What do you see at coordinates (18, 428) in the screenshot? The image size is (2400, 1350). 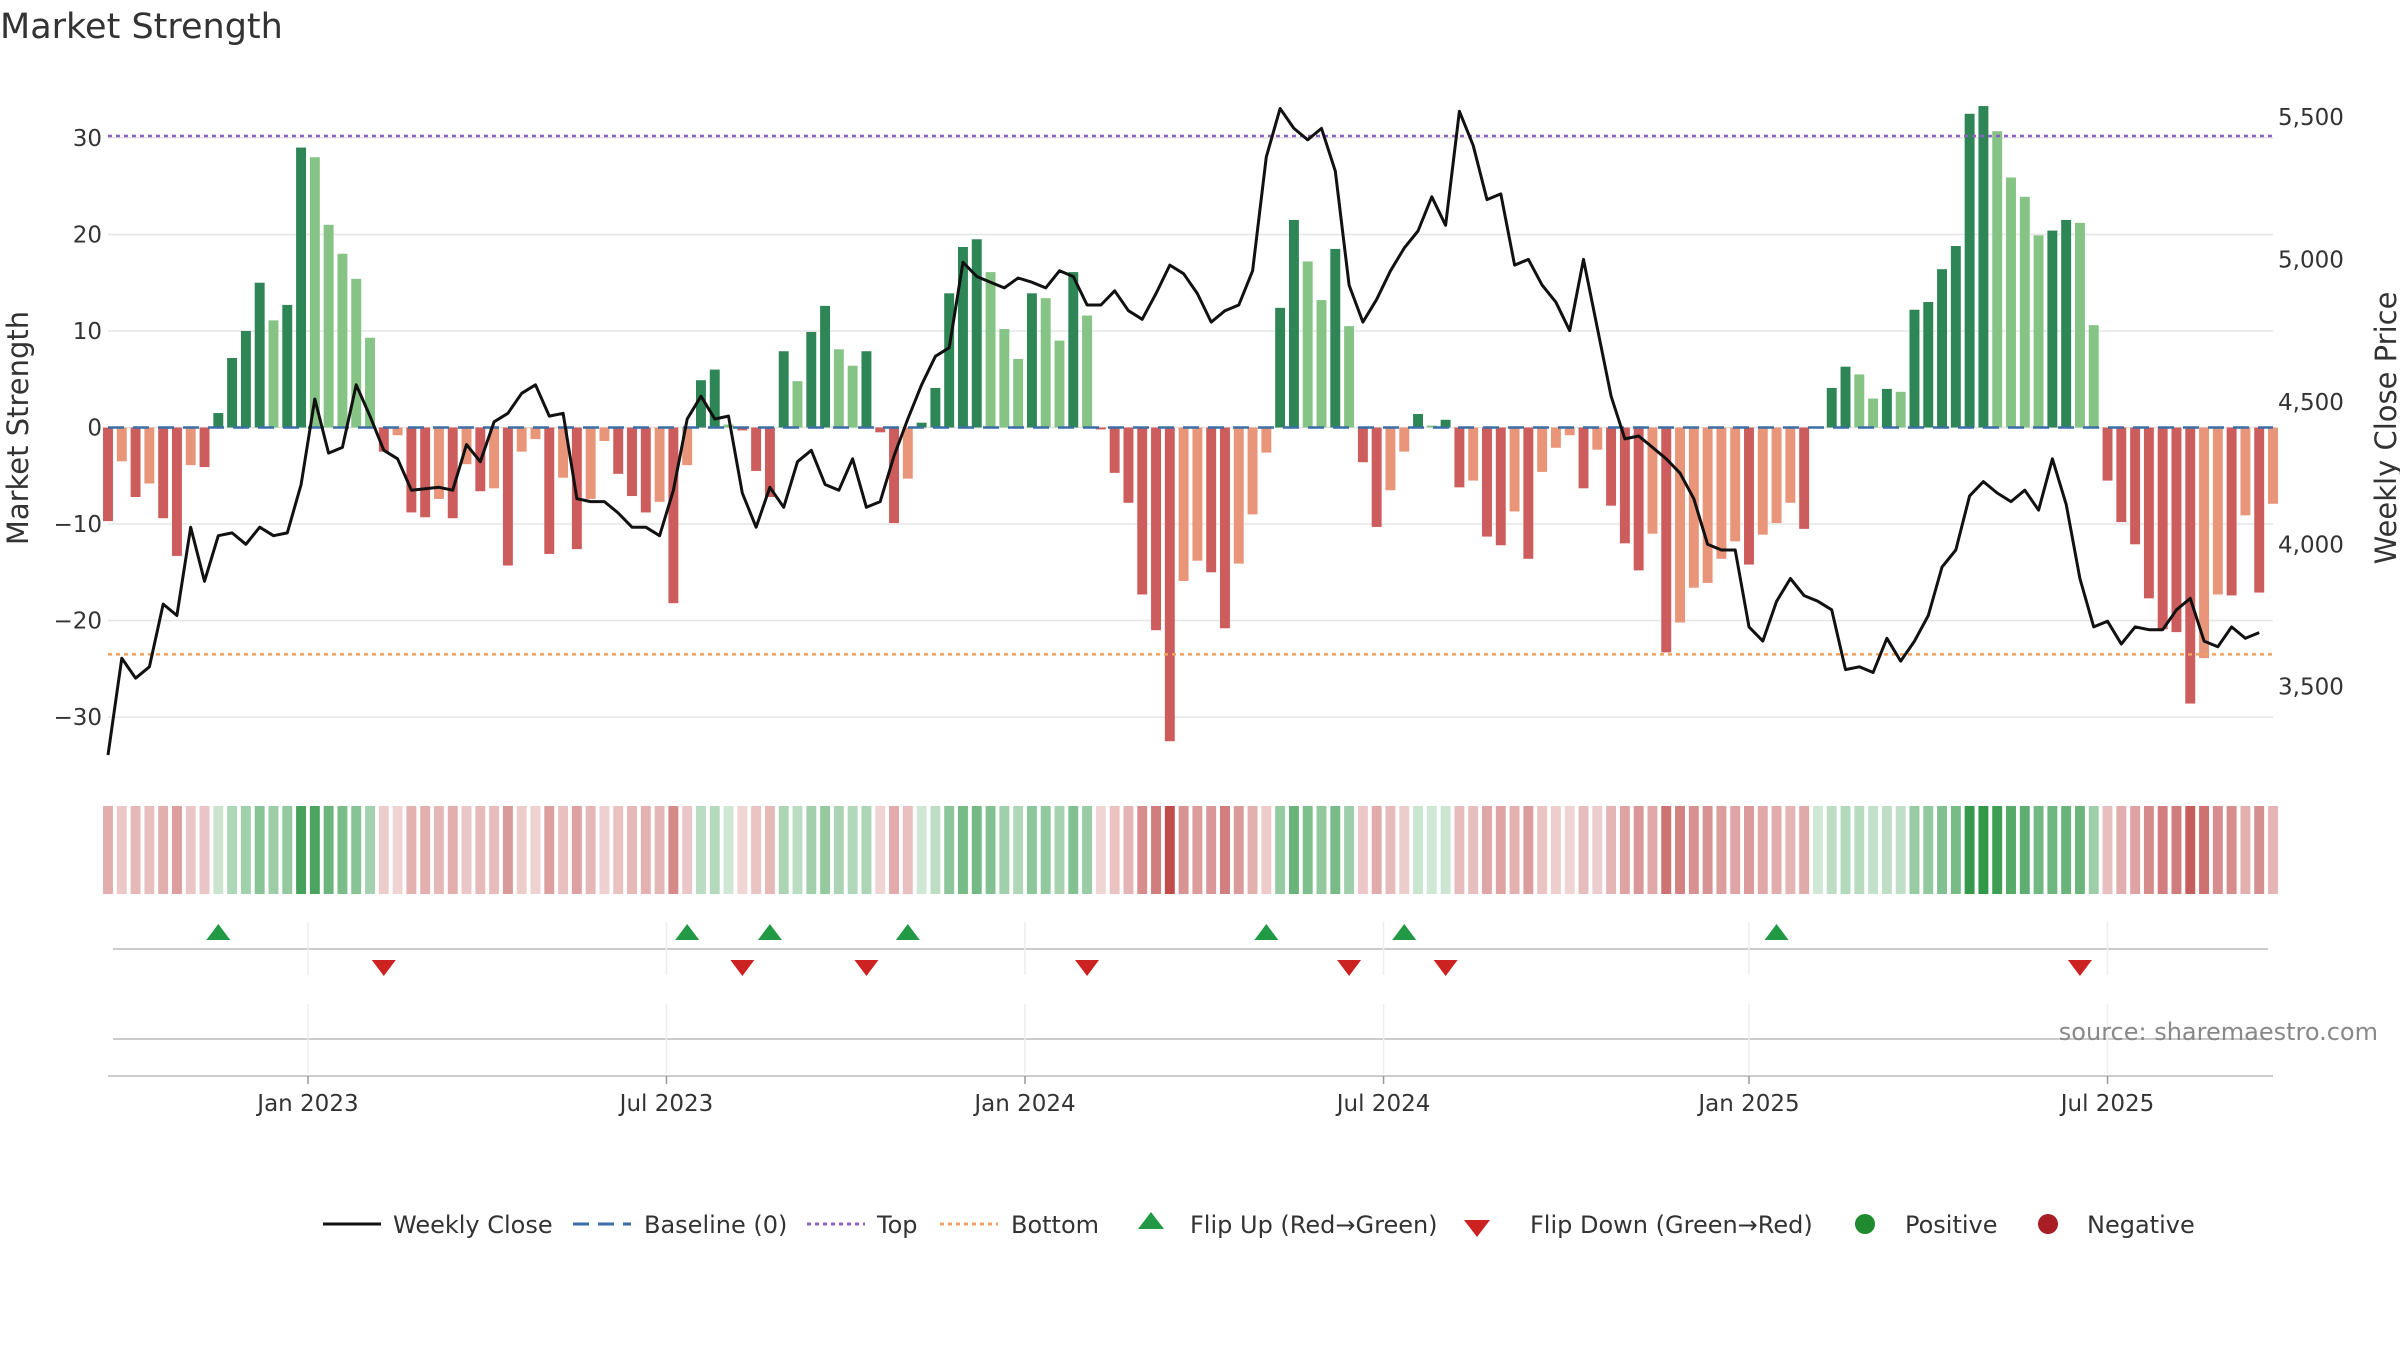 I see `left-axis-label: Market Strength` at bounding box center [18, 428].